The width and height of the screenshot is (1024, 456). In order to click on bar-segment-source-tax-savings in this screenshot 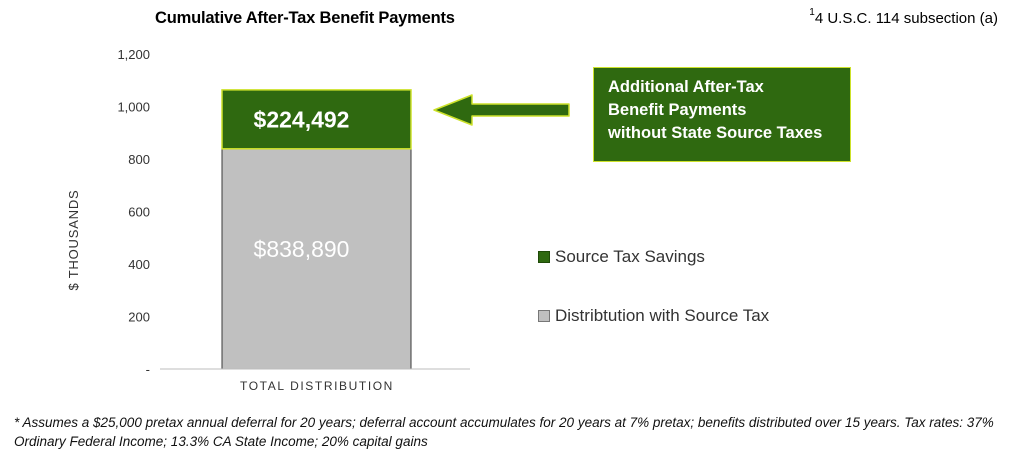, I will do `click(316, 119)`.